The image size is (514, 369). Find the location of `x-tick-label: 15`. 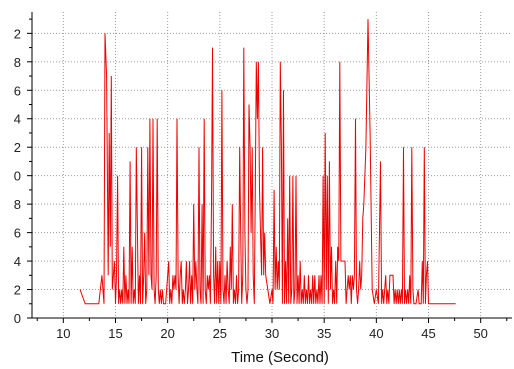

x-tick-label: 15 is located at coordinates (115, 333).